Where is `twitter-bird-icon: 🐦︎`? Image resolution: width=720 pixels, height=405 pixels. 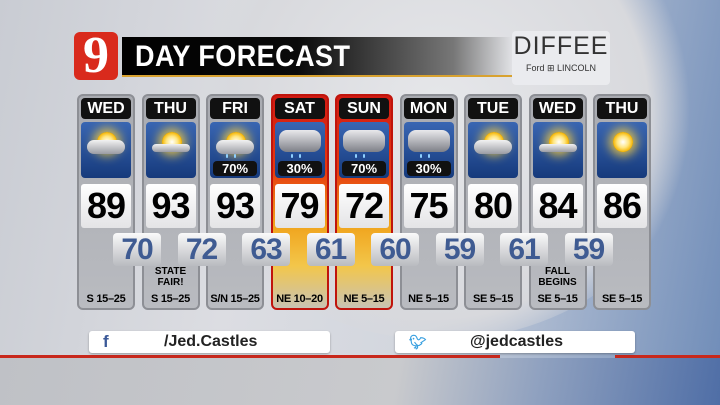 twitter-bird-icon: 🐦︎ is located at coordinates (418, 342).